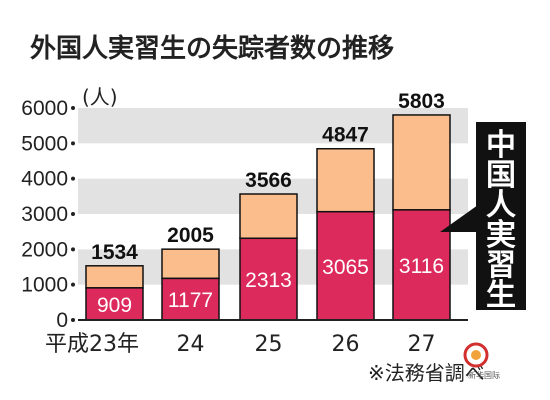 The width and height of the screenshot is (550, 400). I want to click on y-tick-label: 6000, so click(44, 108).